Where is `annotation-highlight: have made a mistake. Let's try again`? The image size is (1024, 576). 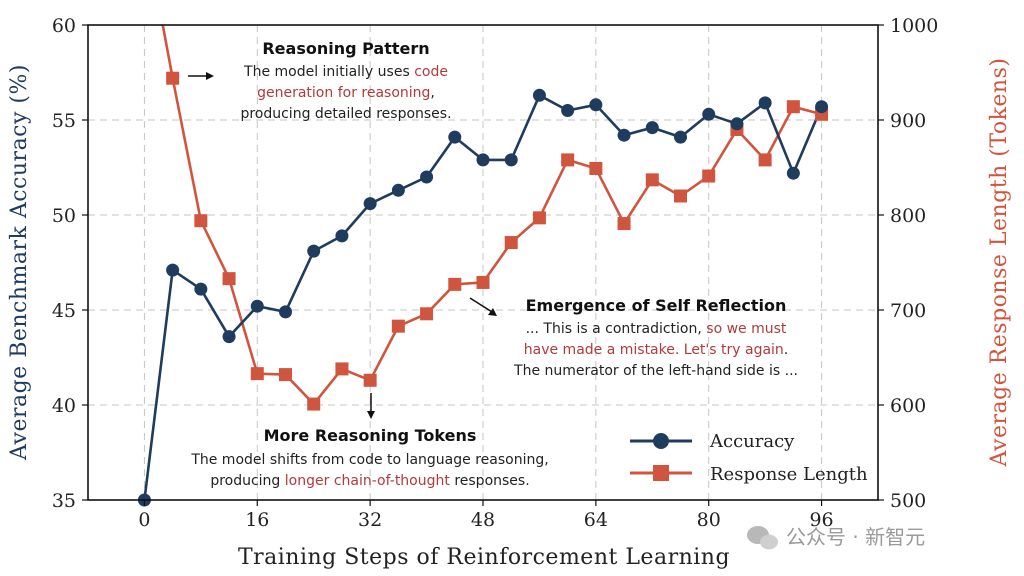
annotation-highlight: have made a mistake. Let's try again is located at coordinates (654, 350).